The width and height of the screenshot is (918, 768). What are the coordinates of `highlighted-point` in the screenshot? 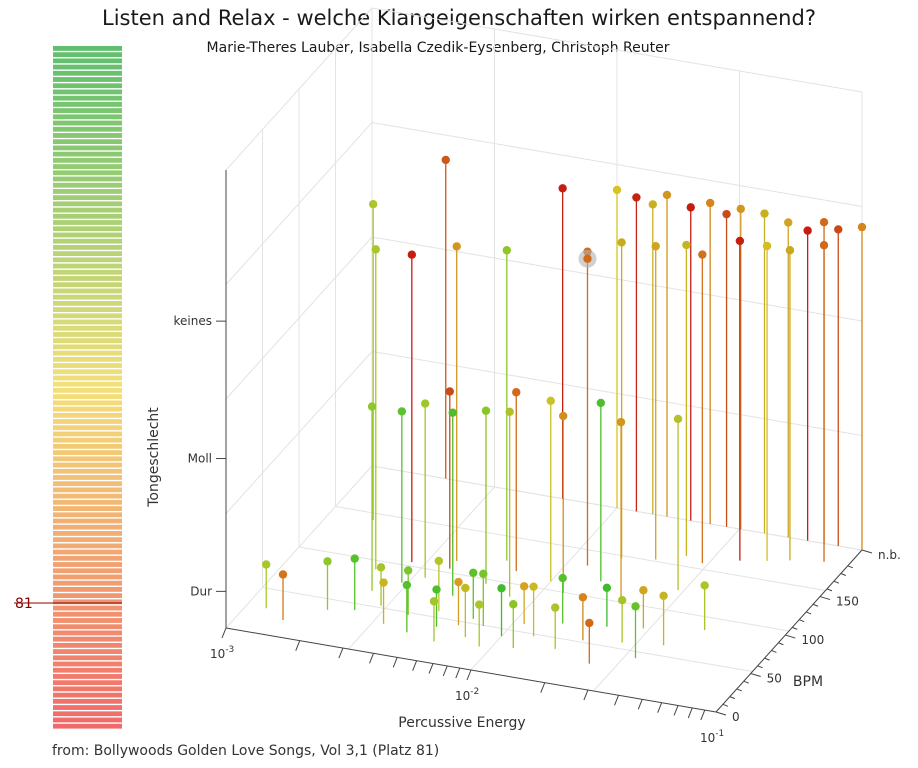 It's located at (587, 258).